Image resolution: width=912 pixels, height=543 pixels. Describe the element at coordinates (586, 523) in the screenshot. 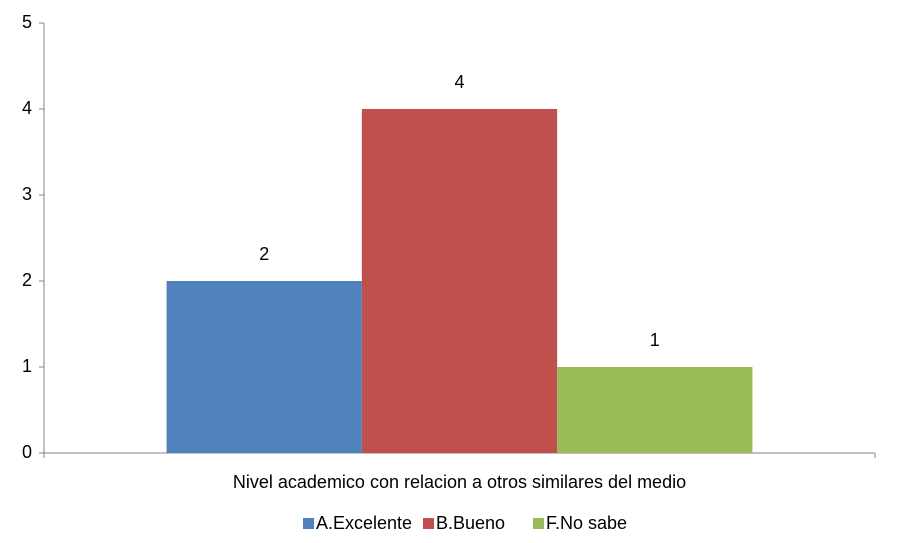

I see `legend-label: F.No sabe` at that location.